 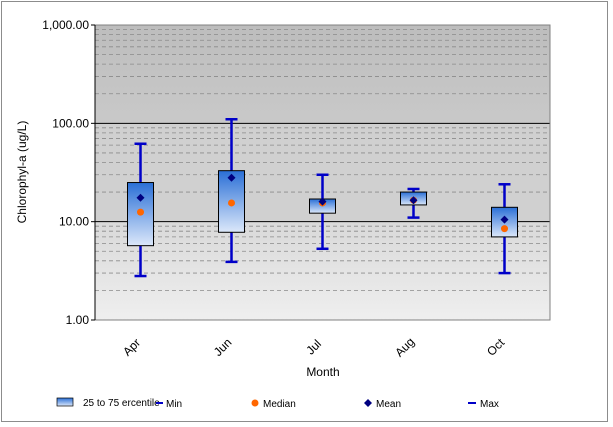 What do you see at coordinates (223, 347) in the screenshot?
I see `x-tick-label: Jun` at bounding box center [223, 347].